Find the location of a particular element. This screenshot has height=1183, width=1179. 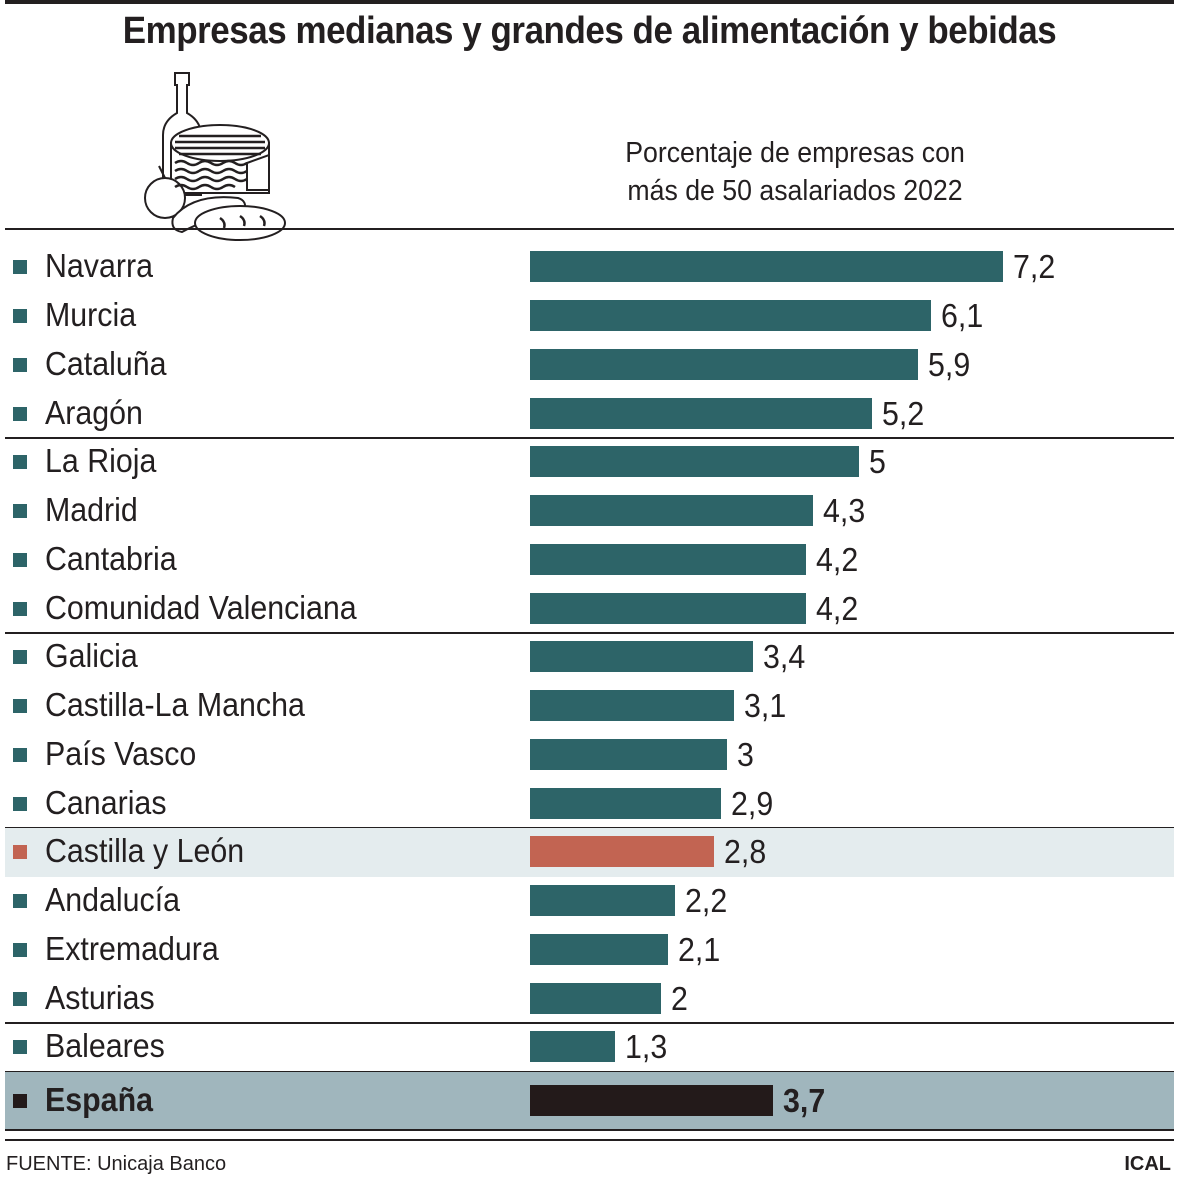

bar-row: Madrid 4,3 is located at coordinates (589, 511).